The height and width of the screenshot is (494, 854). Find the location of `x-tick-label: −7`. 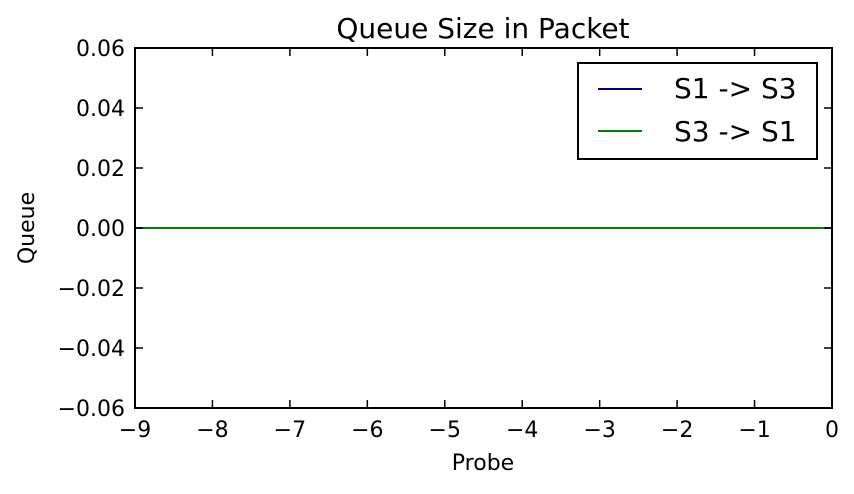

x-tick-label: −7 is located at coordinates (290, 430).